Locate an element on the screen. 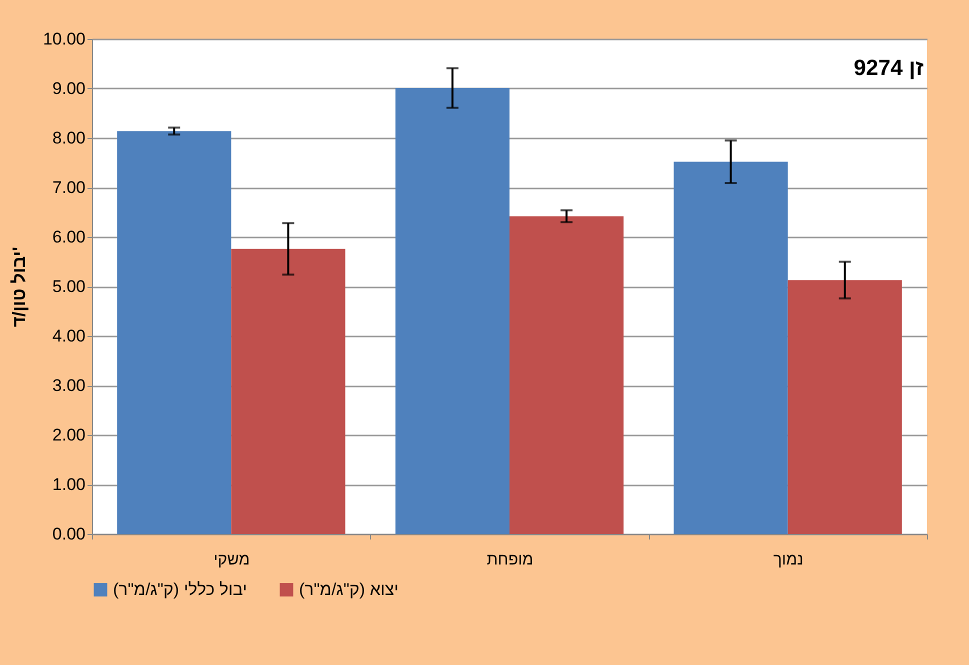  y-tick-label: 4.00 is located at coordinates (69, 336).